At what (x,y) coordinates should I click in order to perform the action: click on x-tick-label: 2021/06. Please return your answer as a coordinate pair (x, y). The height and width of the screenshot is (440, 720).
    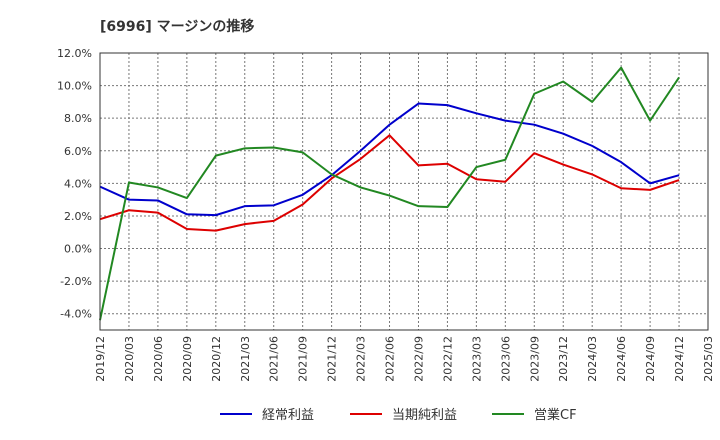
    Looking at the image, I should click on (274, 359).